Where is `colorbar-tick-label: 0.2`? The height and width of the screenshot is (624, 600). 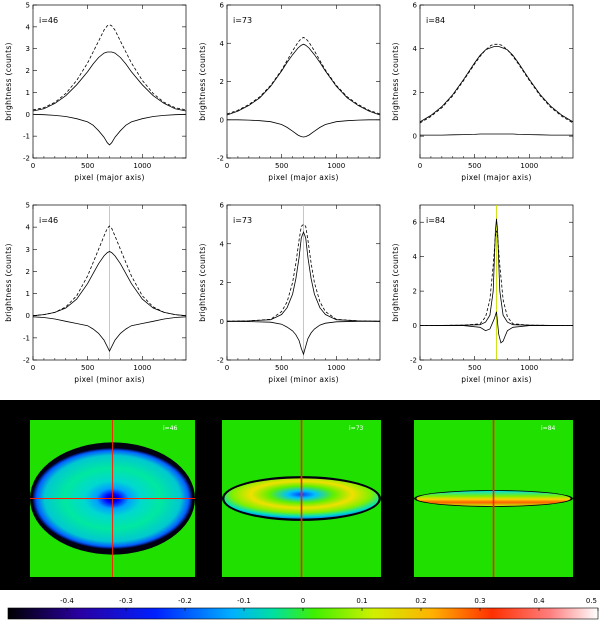
colorbar-tick-label: 0.2 is located at coordinates (420, 601).